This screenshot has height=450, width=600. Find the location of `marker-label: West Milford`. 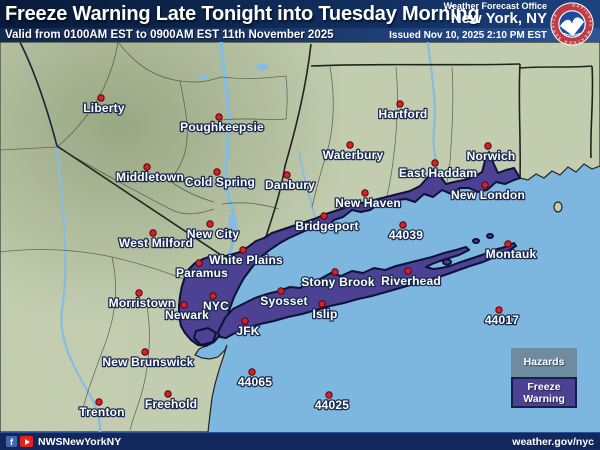

marker-label: West Milford is located at coordinates (156, 243).